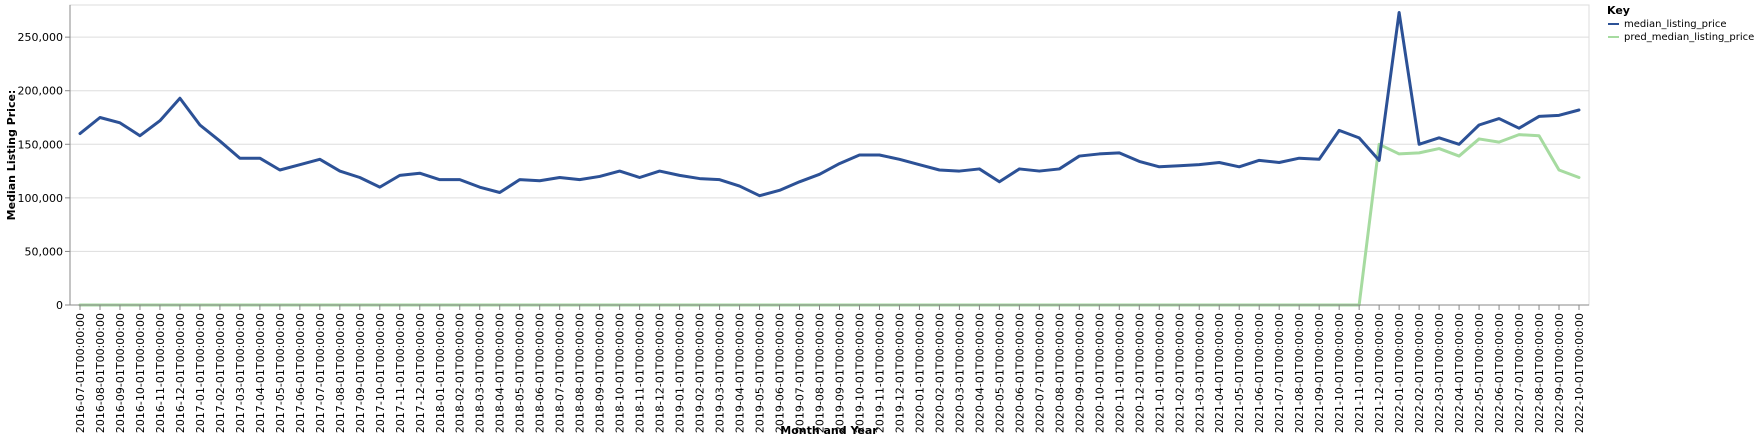  I want to click on x-tick-label: 2017-03-01T00:00:00, so click(240, 373).